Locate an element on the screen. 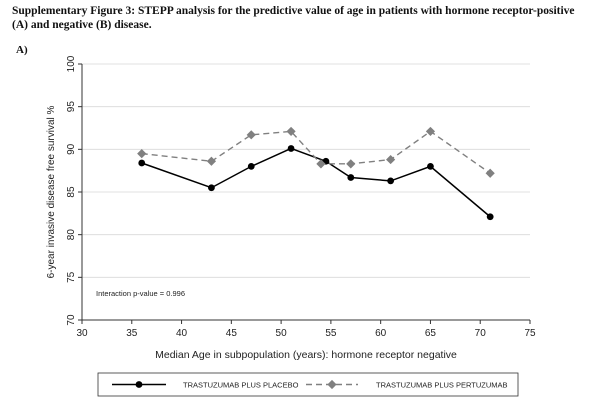  y-tick-label-90: 90 is located at coordinates (71, 149).